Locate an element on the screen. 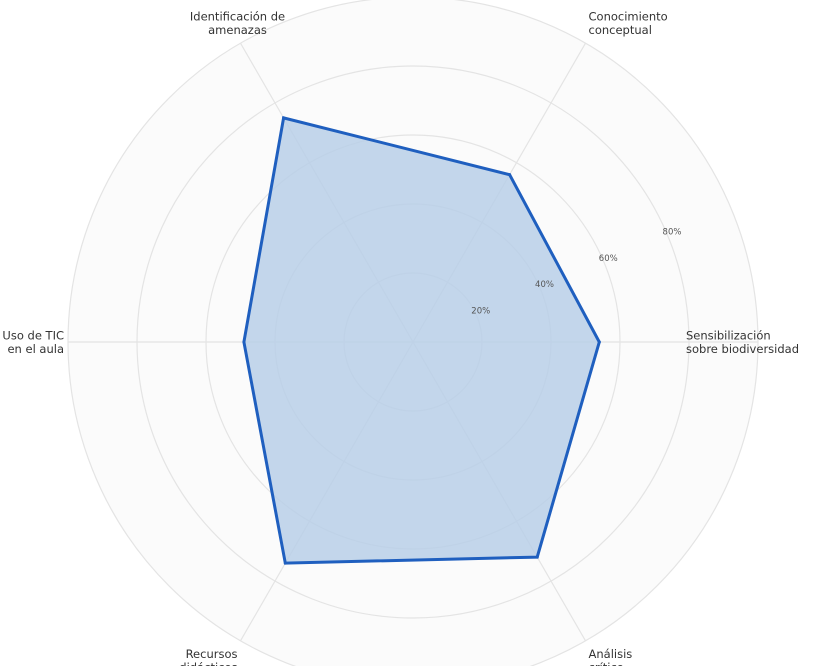 This screenshot has width=826, height=666. axis-label: Sensibilización sobre biodiversidad is located at coordinates (742, 342).